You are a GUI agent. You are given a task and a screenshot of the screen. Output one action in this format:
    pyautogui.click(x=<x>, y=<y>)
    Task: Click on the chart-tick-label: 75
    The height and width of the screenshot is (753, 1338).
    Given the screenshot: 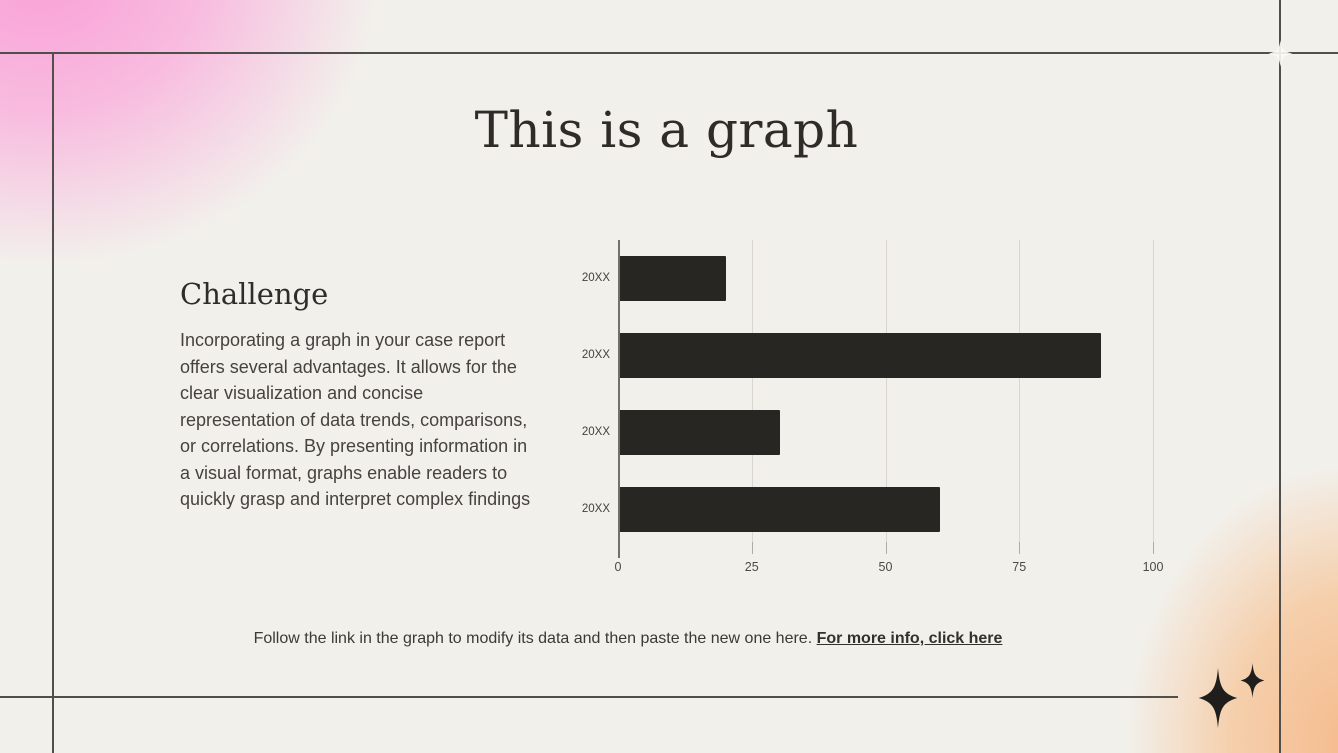 What is the action you would take?
    pyautogui.click(x=1019, y=567)
    